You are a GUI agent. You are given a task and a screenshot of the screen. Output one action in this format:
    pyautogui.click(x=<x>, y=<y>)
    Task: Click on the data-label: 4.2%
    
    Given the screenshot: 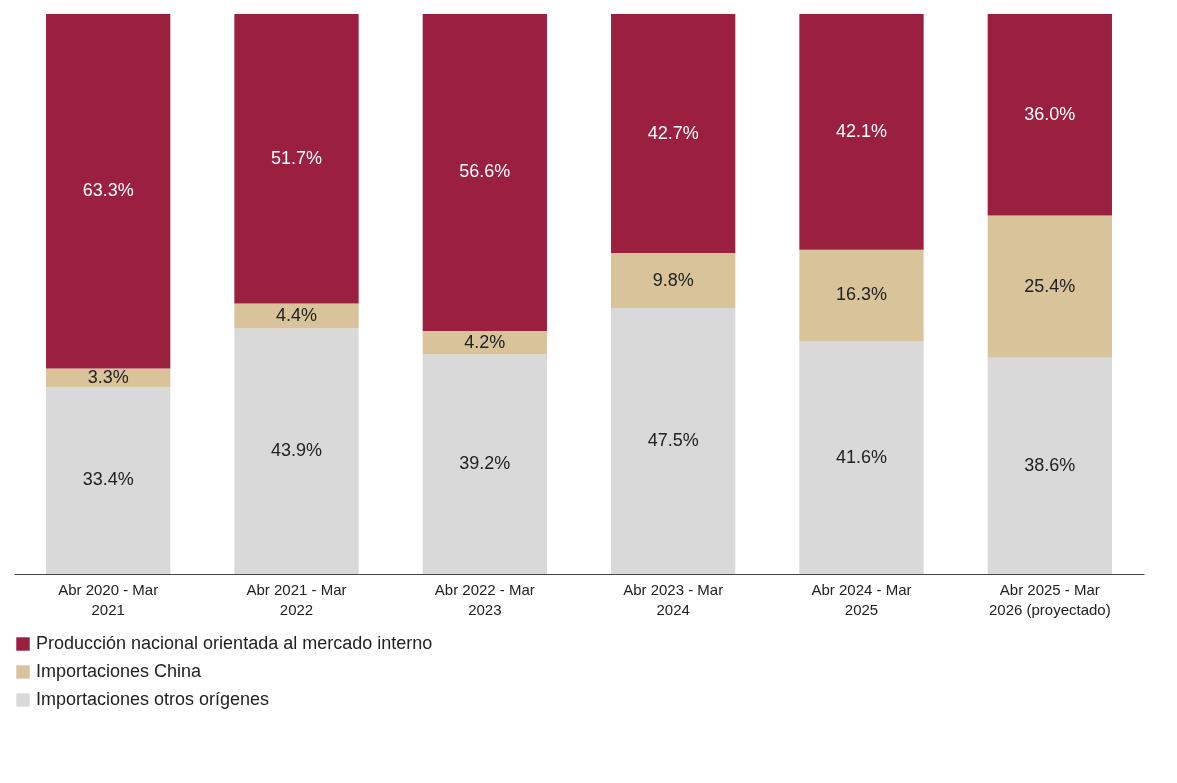 What is the action you would take?
    pyautogui.click(x=485, y=341)
    